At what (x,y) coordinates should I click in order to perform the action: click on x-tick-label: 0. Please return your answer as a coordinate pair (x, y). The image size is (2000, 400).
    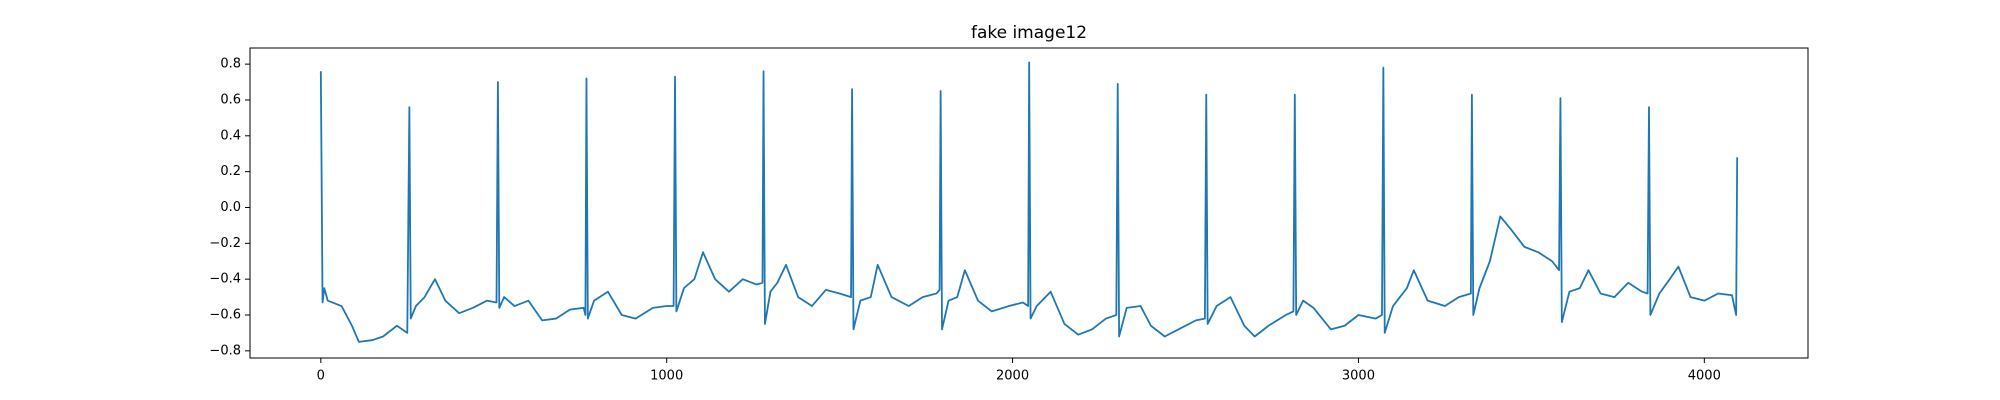
    Looking at the image, I should click on (321, 376).